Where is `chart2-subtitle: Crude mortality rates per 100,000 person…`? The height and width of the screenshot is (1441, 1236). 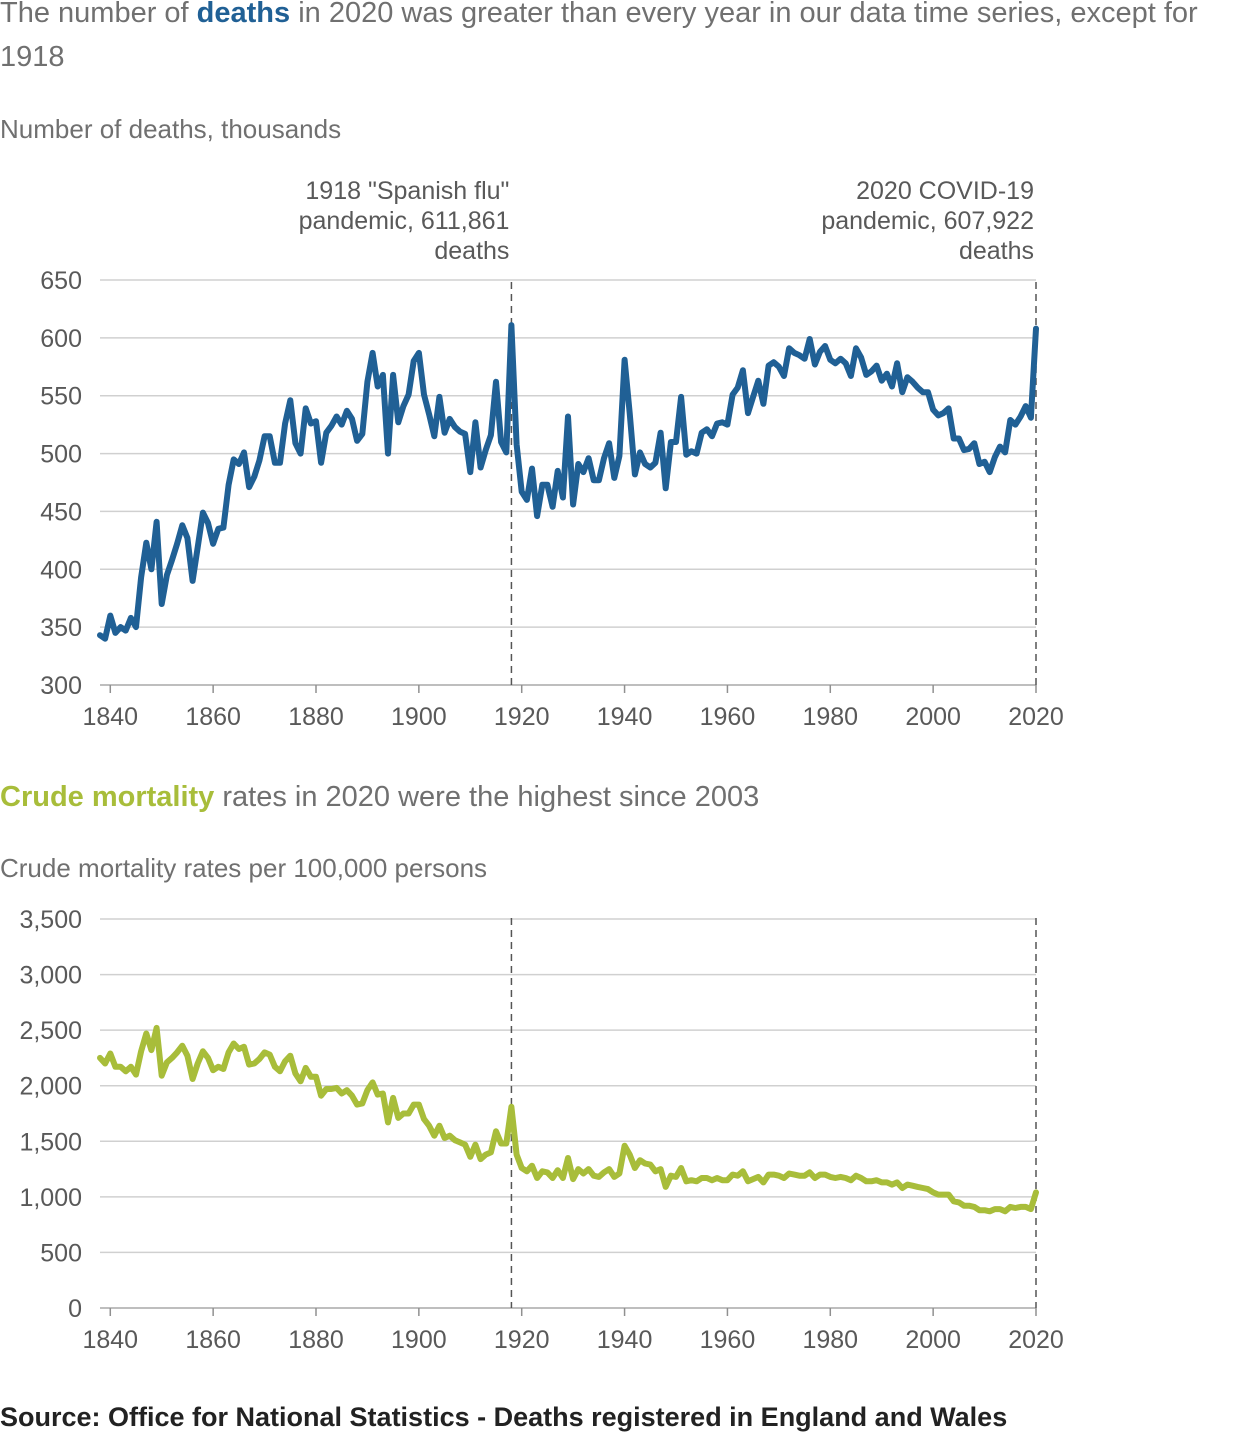 chart2-subtitle: Crude mortality rates per 100,000 person… is located at coordinates (244, 868).